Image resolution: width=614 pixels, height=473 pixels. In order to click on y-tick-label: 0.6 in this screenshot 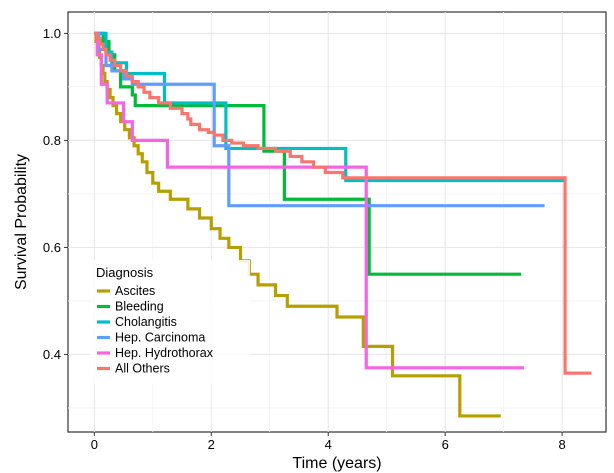, I will do `click(52, 247)`.